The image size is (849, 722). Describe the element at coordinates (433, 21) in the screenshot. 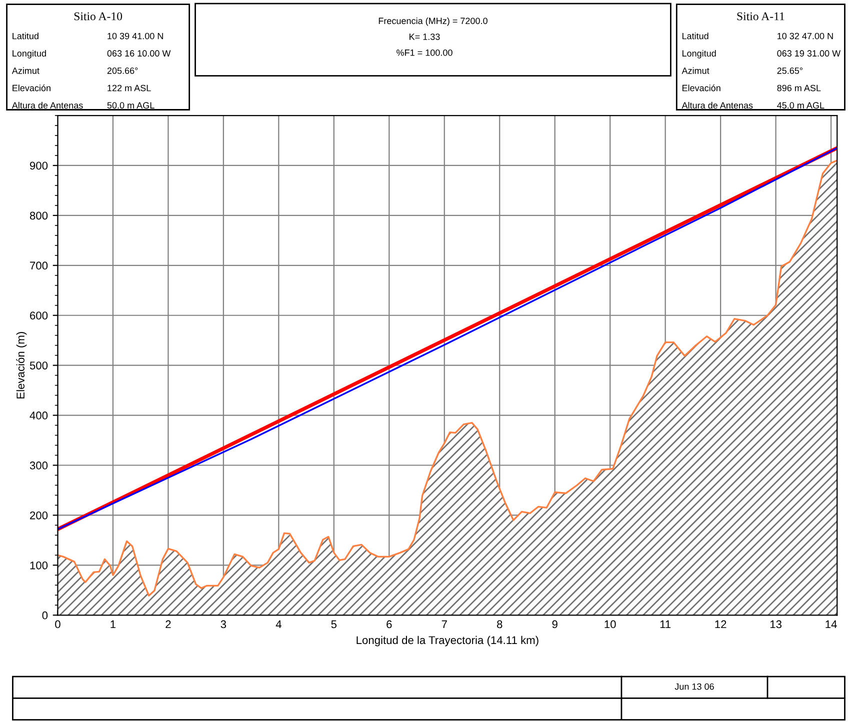

I see `text: Frecuencia (MHz) = 7200.0` at that location.